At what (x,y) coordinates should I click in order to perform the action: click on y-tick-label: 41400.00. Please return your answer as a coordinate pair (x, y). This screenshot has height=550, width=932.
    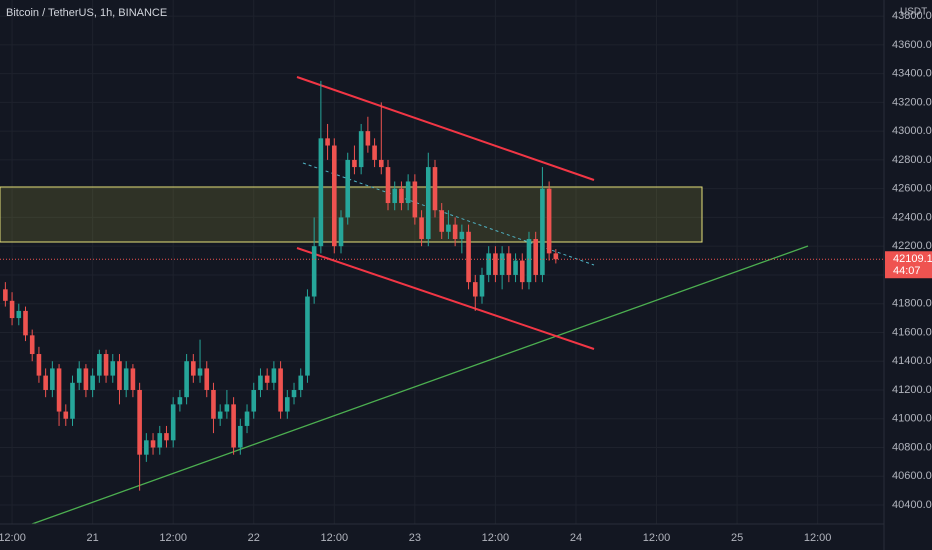
    Looking at the image, I should click on (912, 361).